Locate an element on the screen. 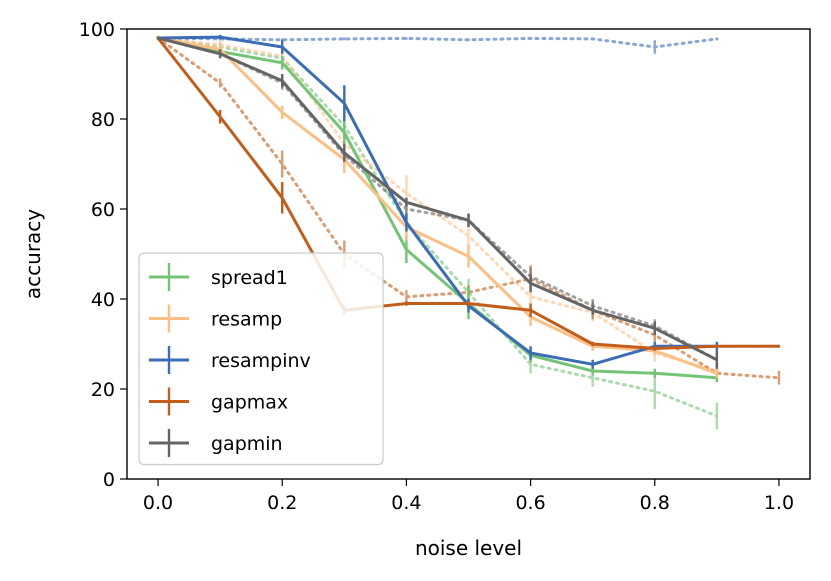 This screenshot has height=581, width=831. x-tick-label: 0.0 is located at coordinates (158, 503).